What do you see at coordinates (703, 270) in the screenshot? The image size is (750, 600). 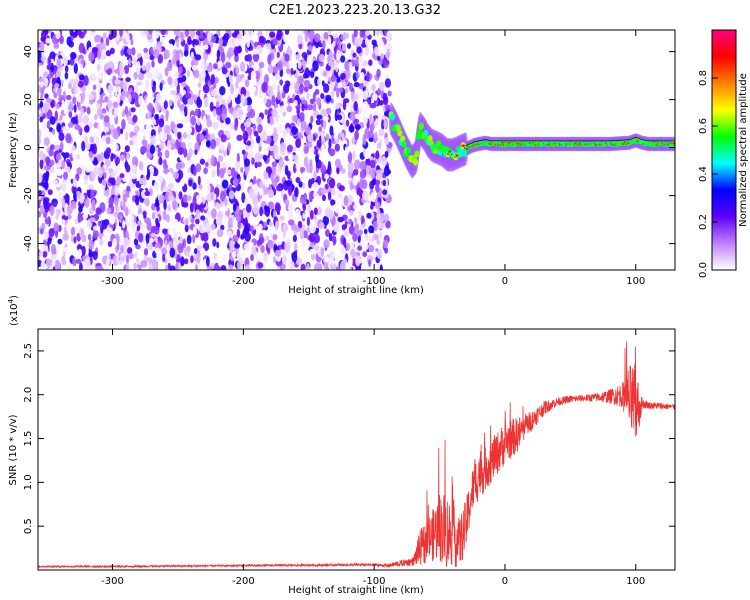 I see `colorbar-tick-label: 0.0` at bounding box center [703, 270].